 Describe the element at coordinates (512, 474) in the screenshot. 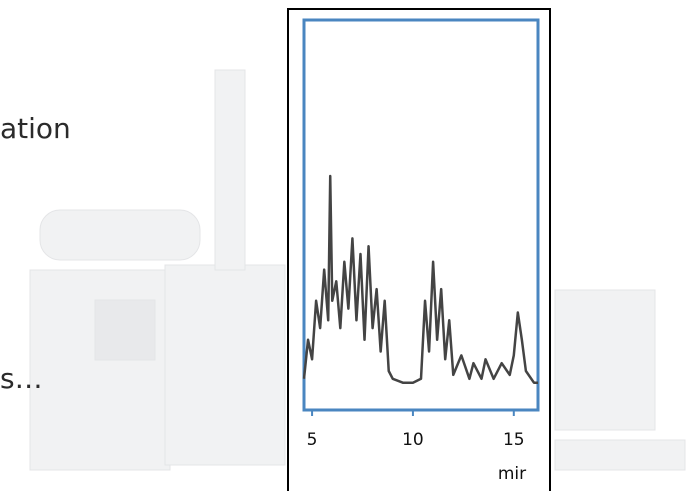

I see `x-axis-label: mir` at that location.